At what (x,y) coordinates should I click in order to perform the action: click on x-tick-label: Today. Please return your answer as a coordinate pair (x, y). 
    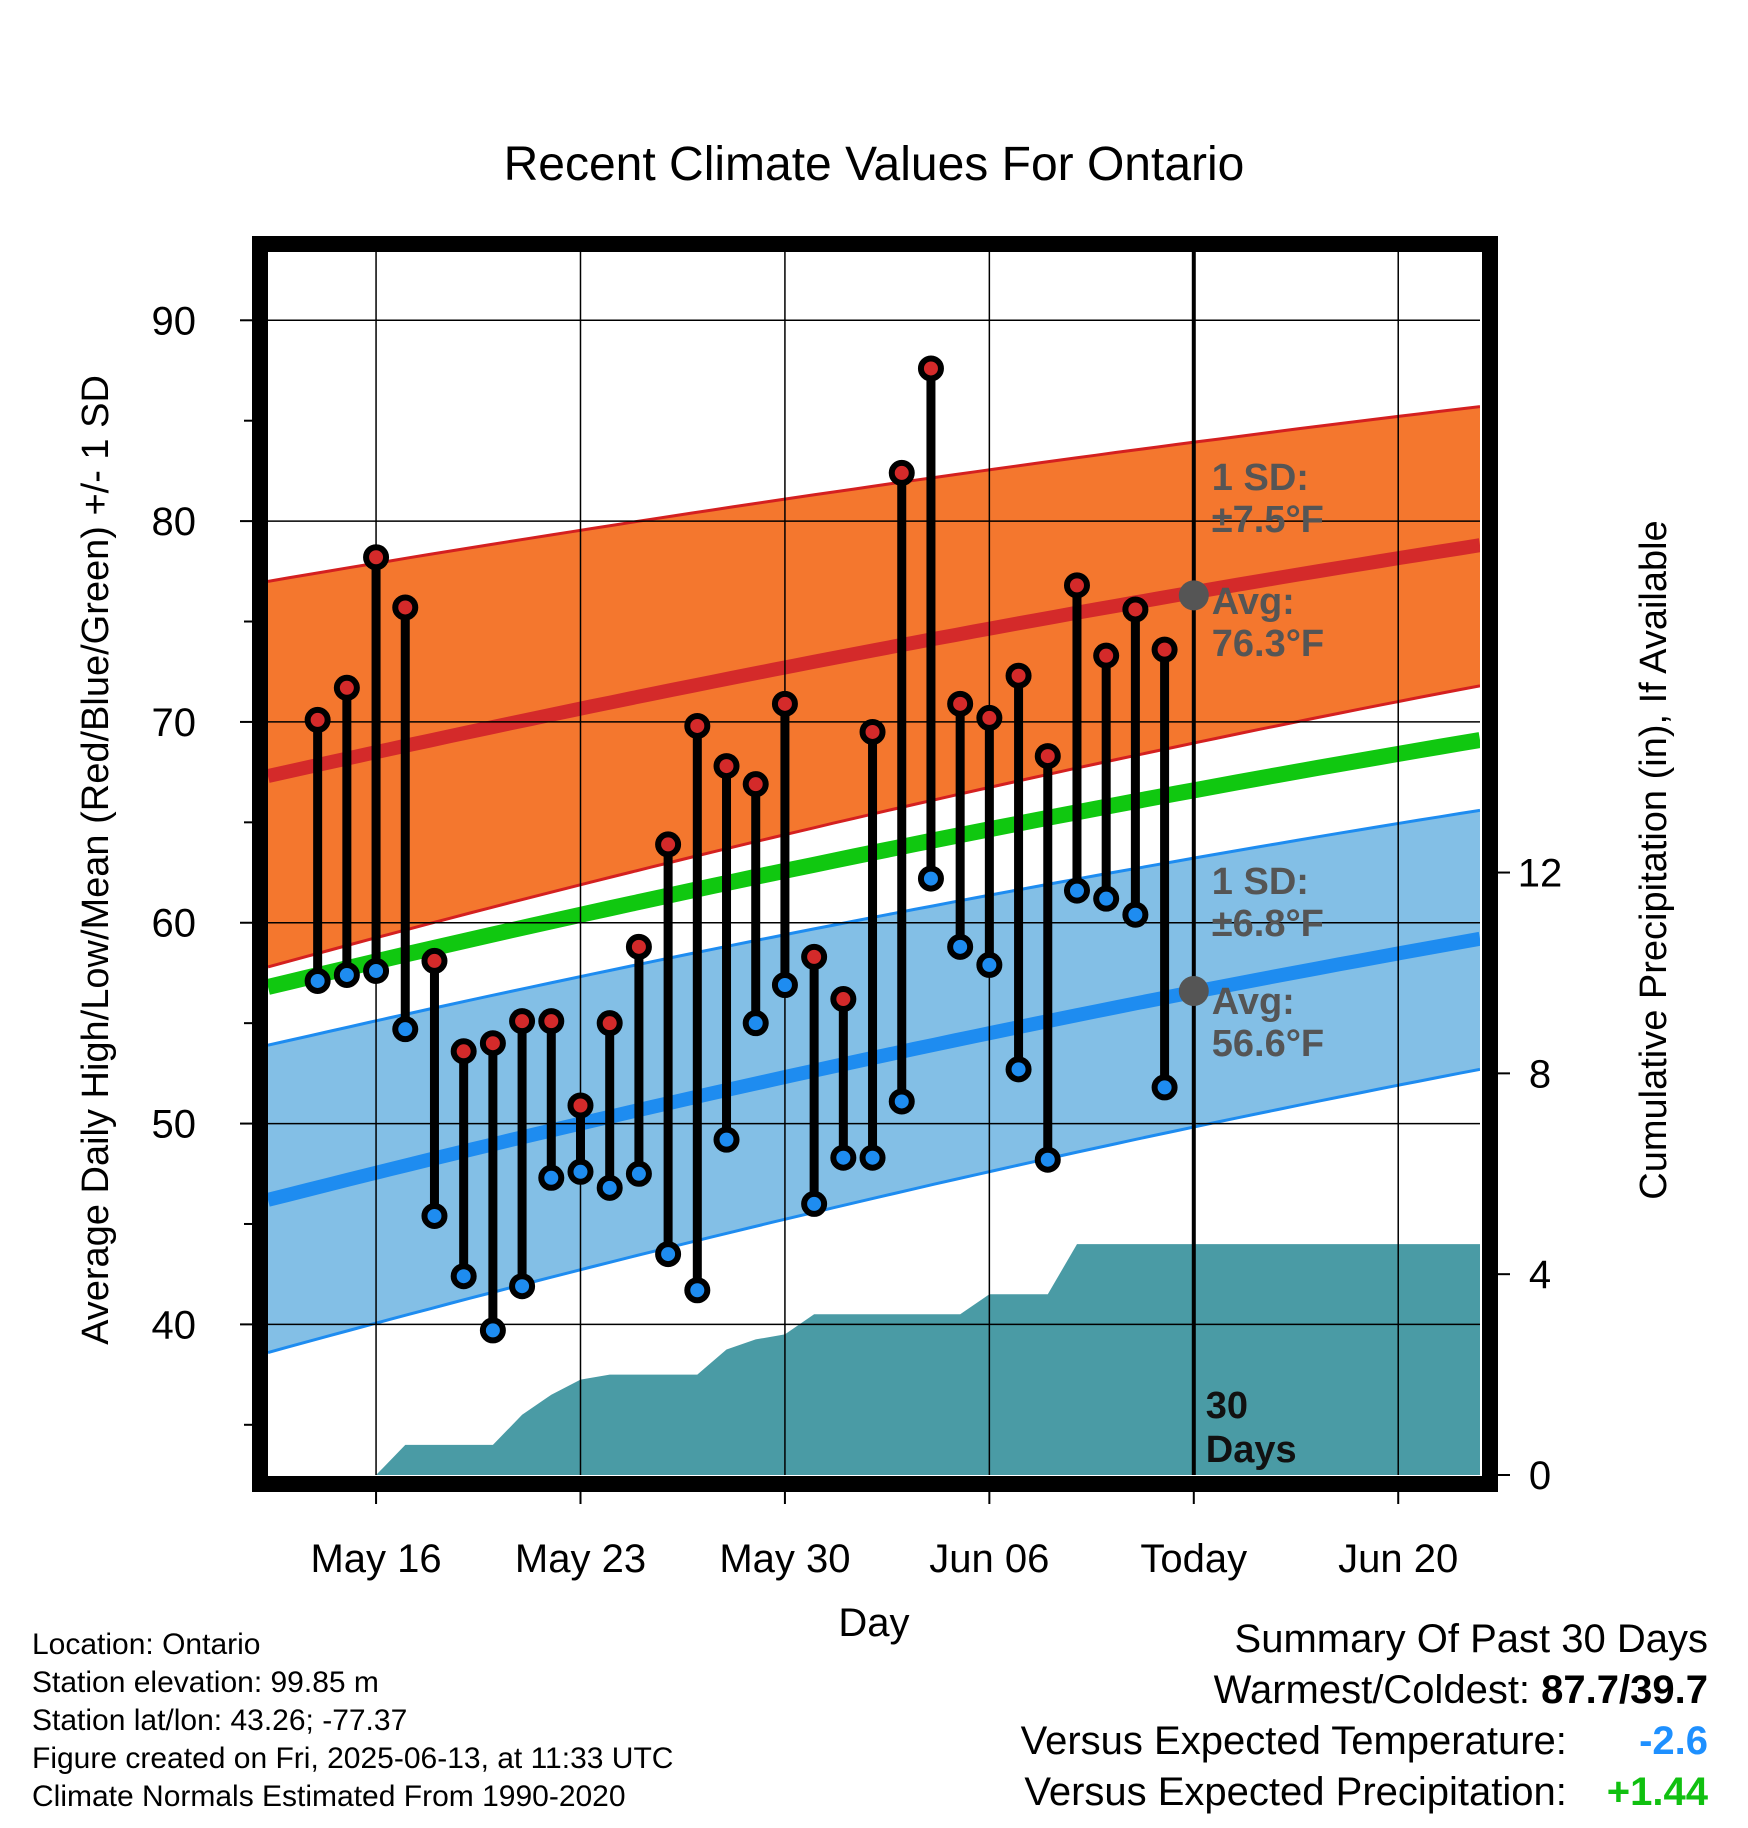
    Looking at the image, I should click on (1193, 1559).